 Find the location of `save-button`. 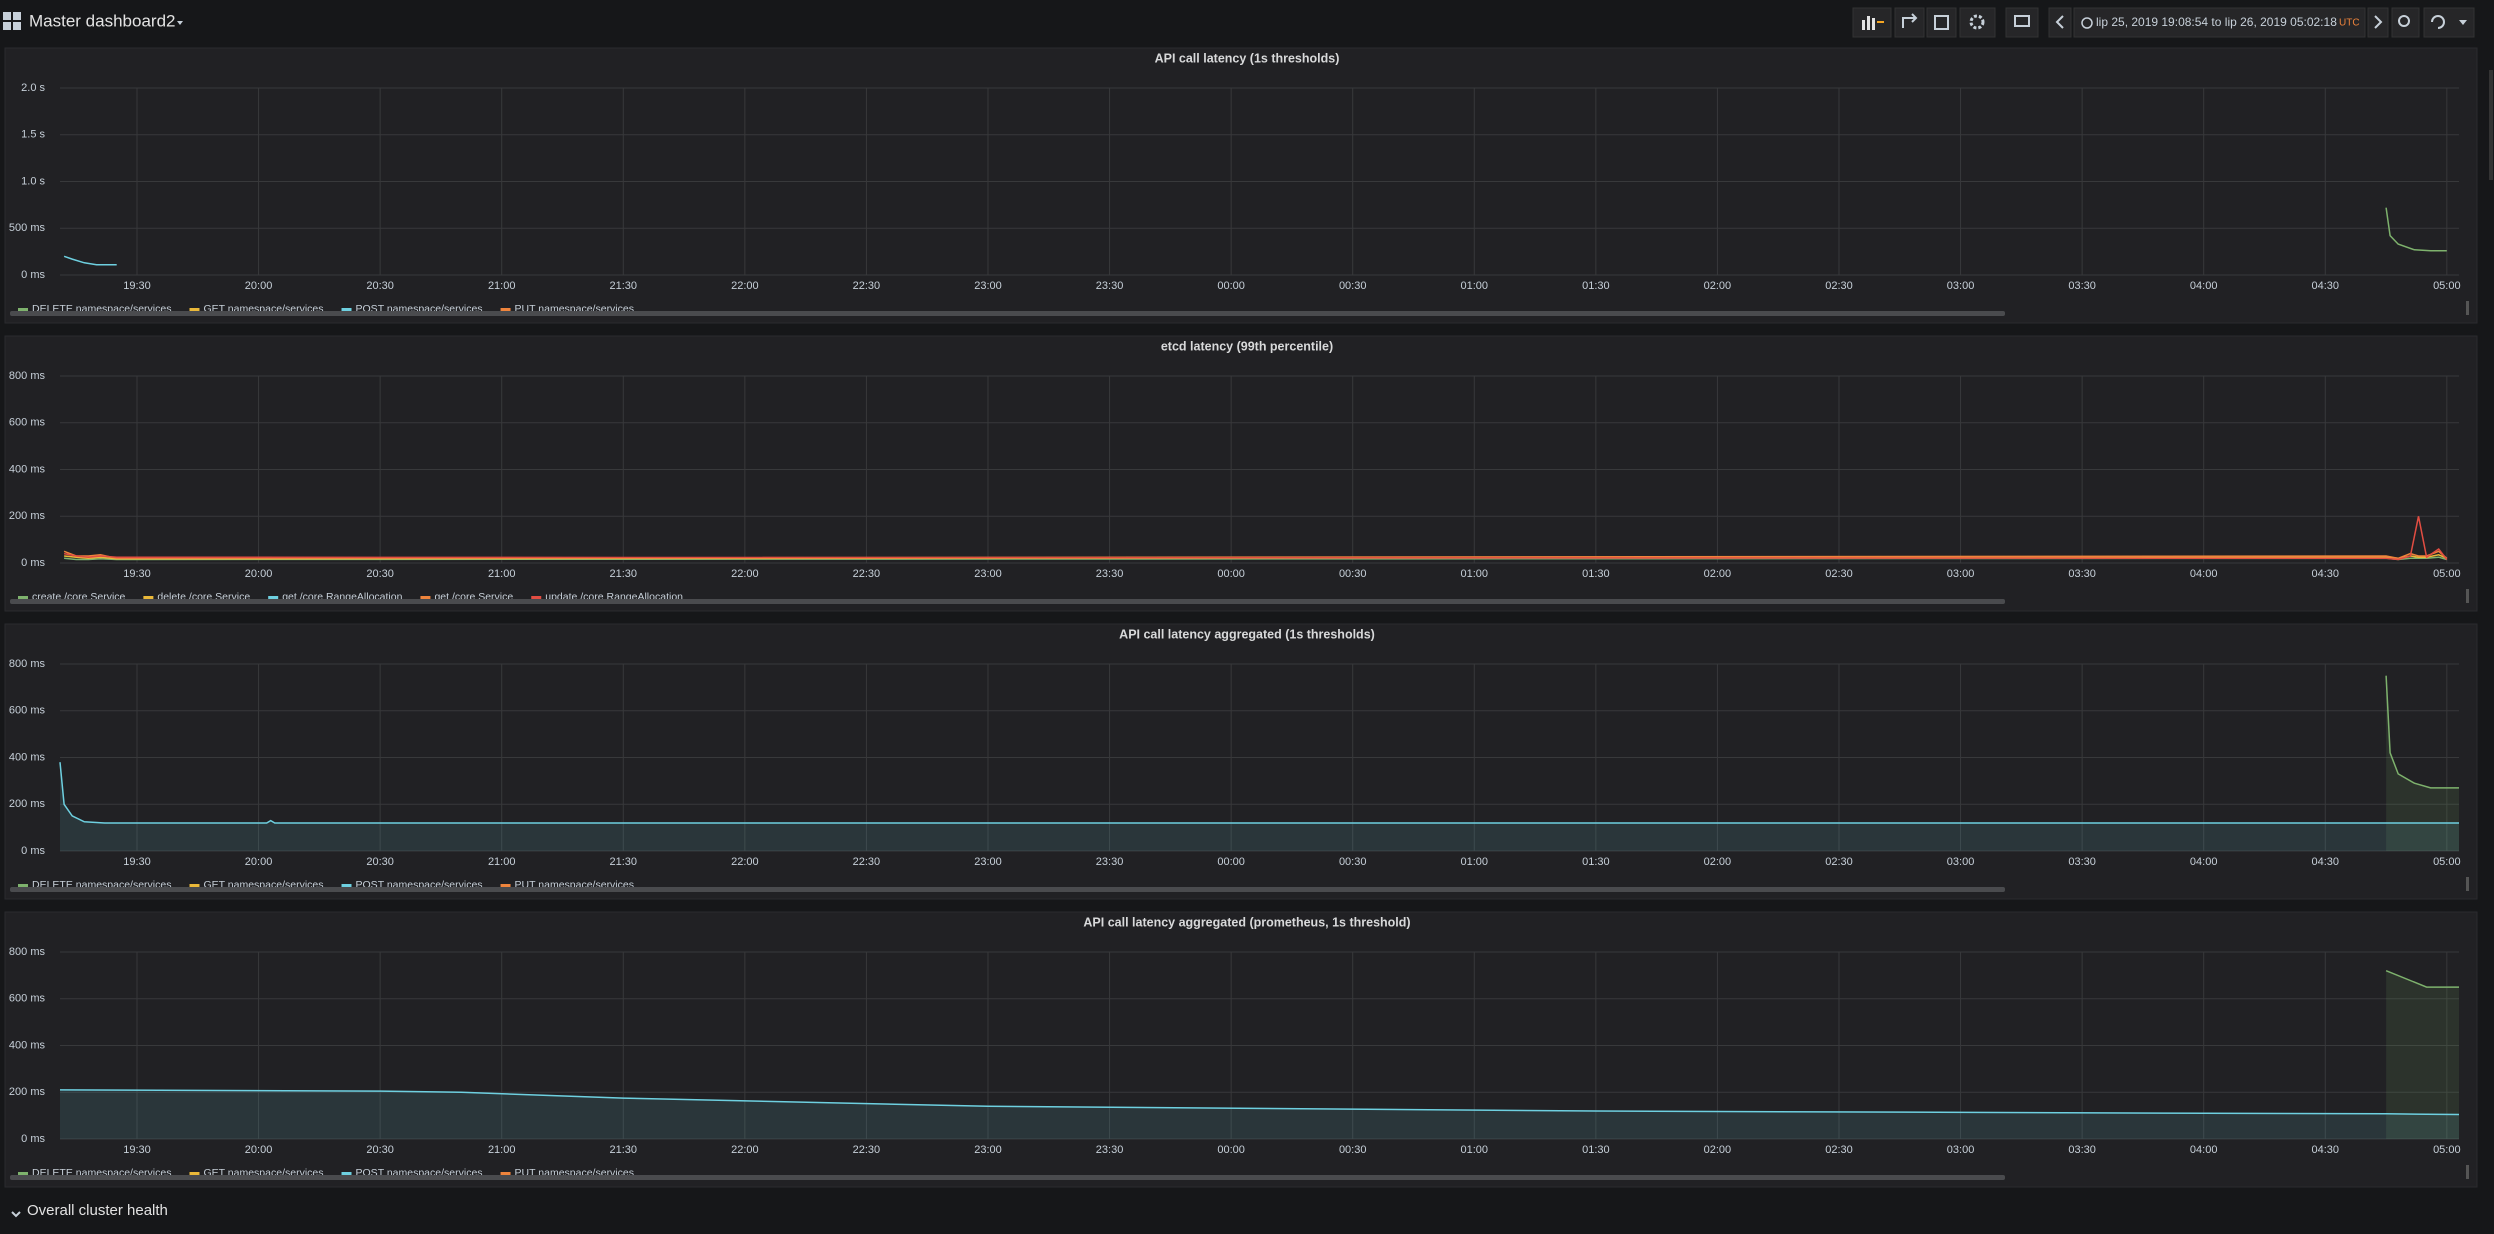

save-button is located at coordinates (1941, 22).